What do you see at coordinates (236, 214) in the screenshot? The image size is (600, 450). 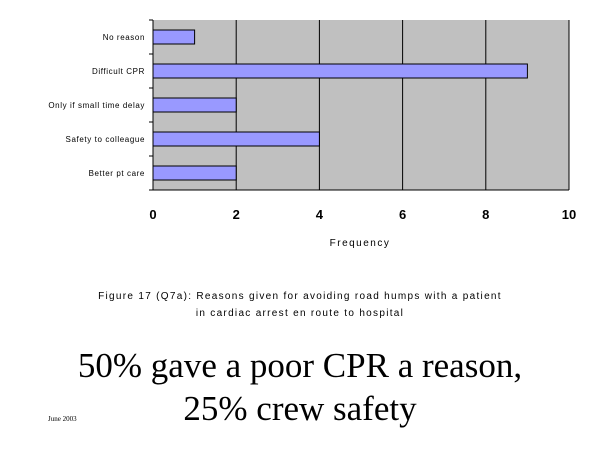 I see `x-tick-label: 2` at bounding box center [236, 214].